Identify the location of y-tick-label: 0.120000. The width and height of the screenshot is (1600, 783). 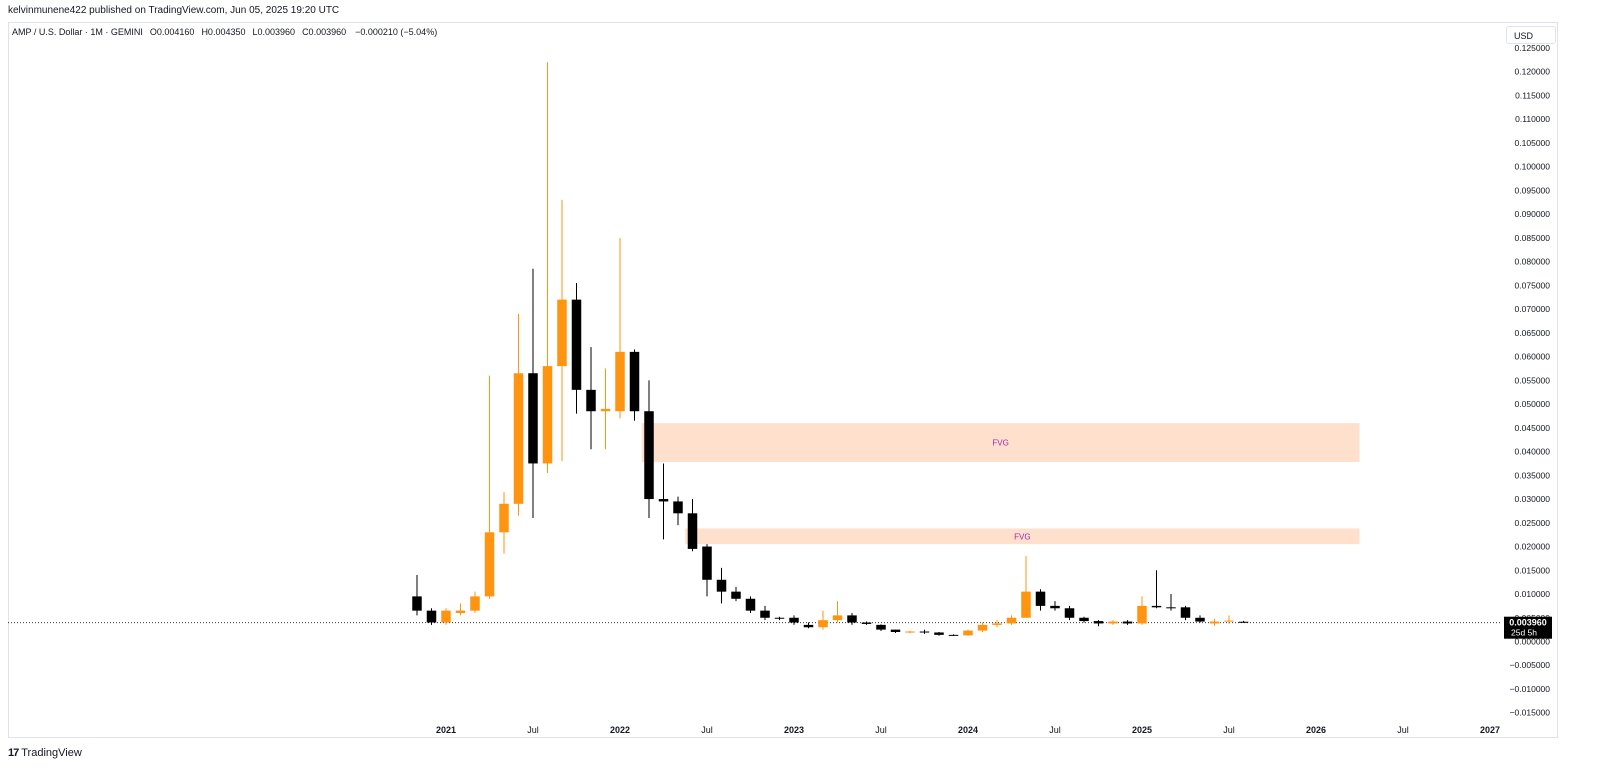
(1533, 72).